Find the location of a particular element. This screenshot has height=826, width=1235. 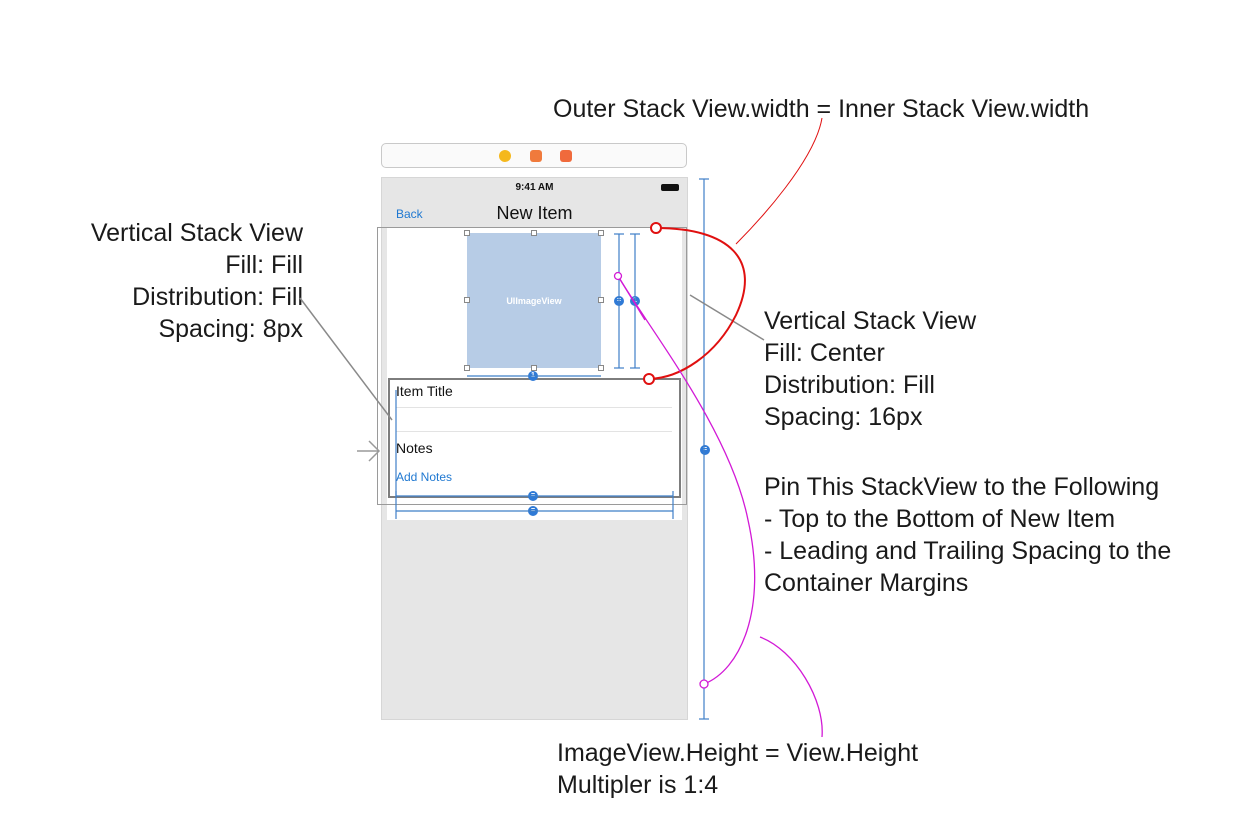

annotation-left-line: Spacing: 8px is located at coordinates (230, 329).